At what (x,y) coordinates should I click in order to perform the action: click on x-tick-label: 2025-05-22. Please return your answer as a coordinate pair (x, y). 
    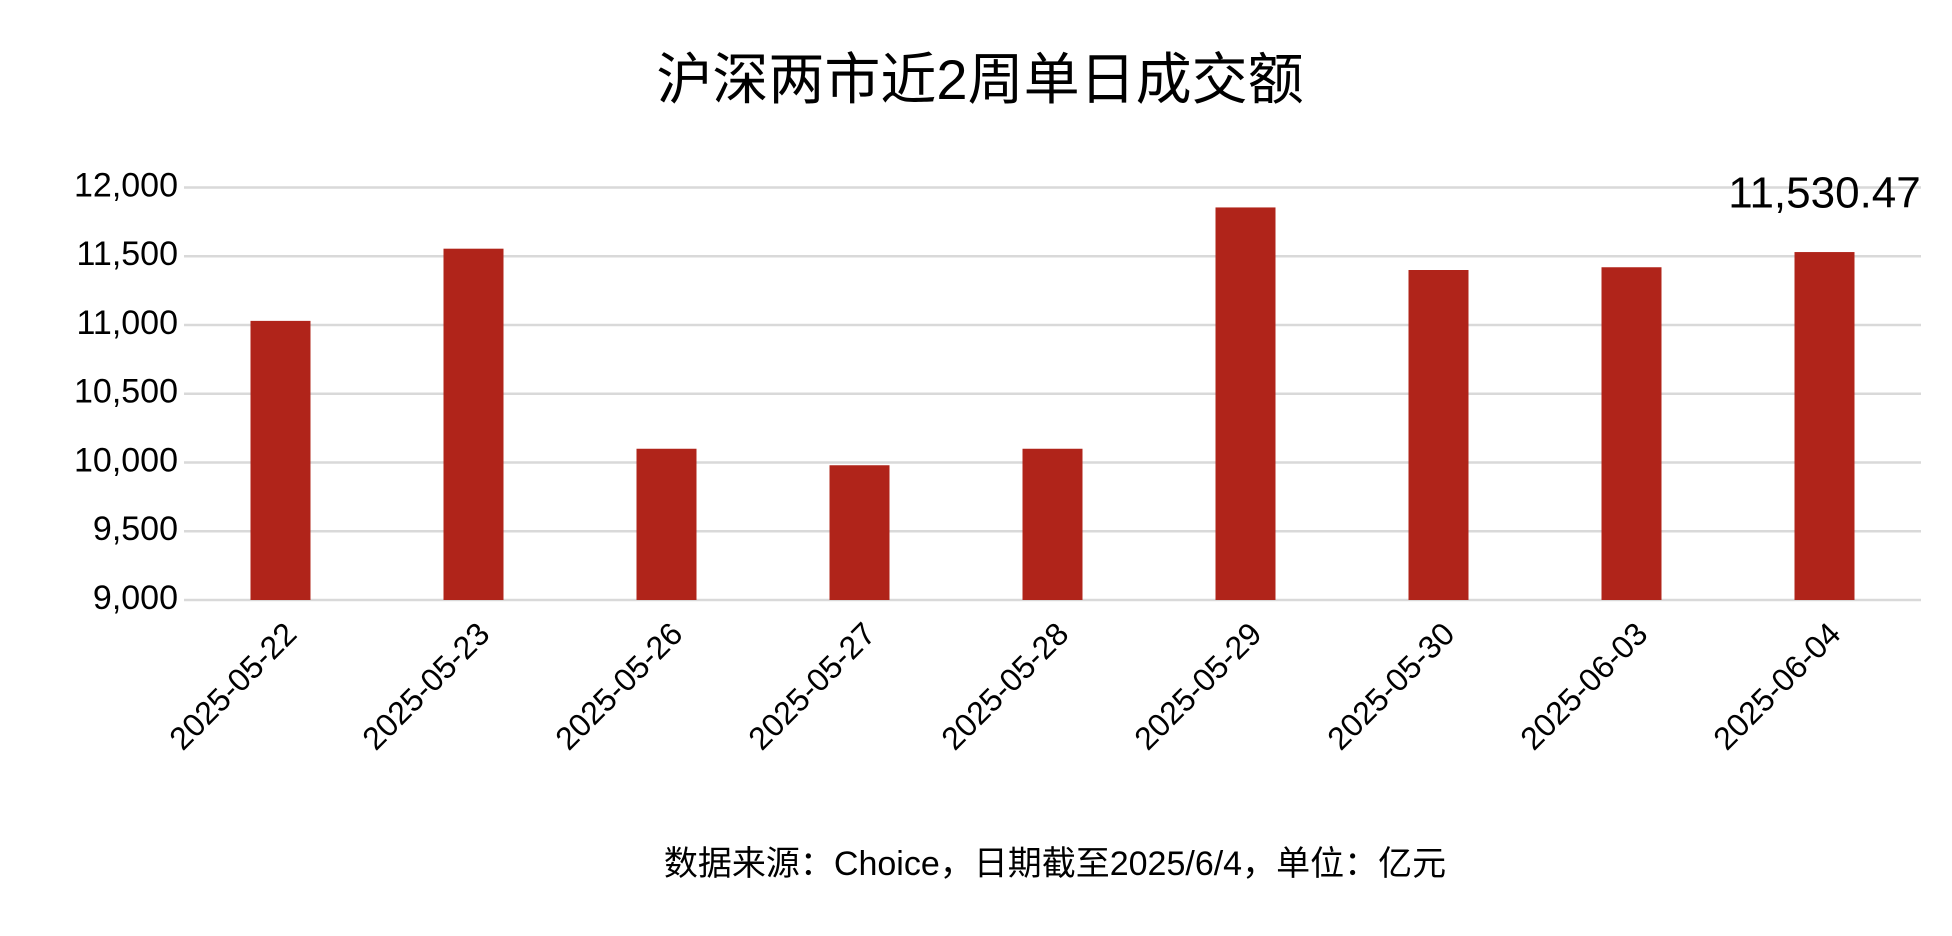
    Looking at the image, I should click on (232, 685).